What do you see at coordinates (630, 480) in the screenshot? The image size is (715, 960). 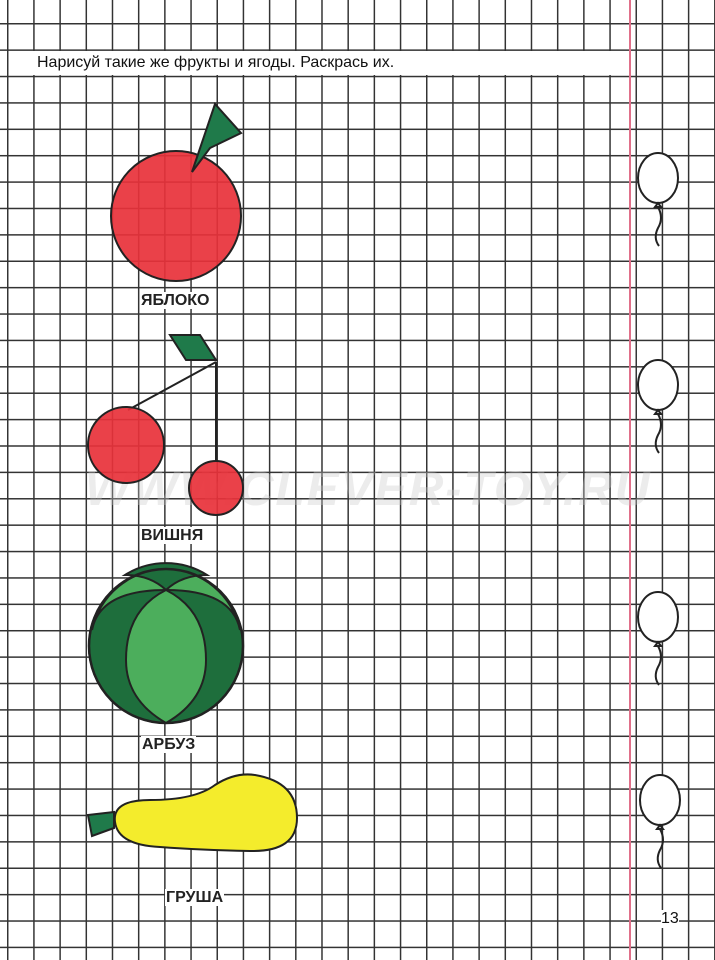 I see `margin-line` at bounding box center [630, 480].